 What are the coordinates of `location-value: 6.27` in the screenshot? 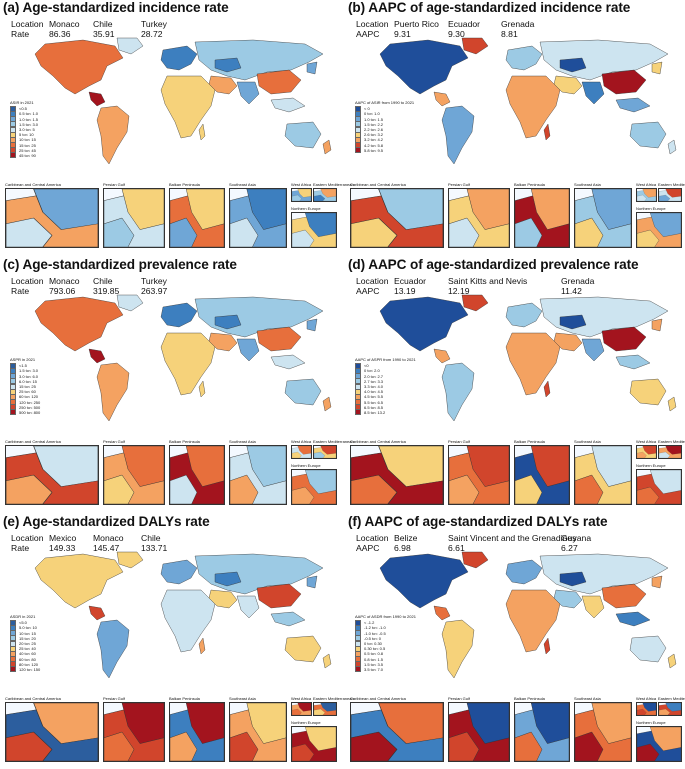 It's located at (569, 548).